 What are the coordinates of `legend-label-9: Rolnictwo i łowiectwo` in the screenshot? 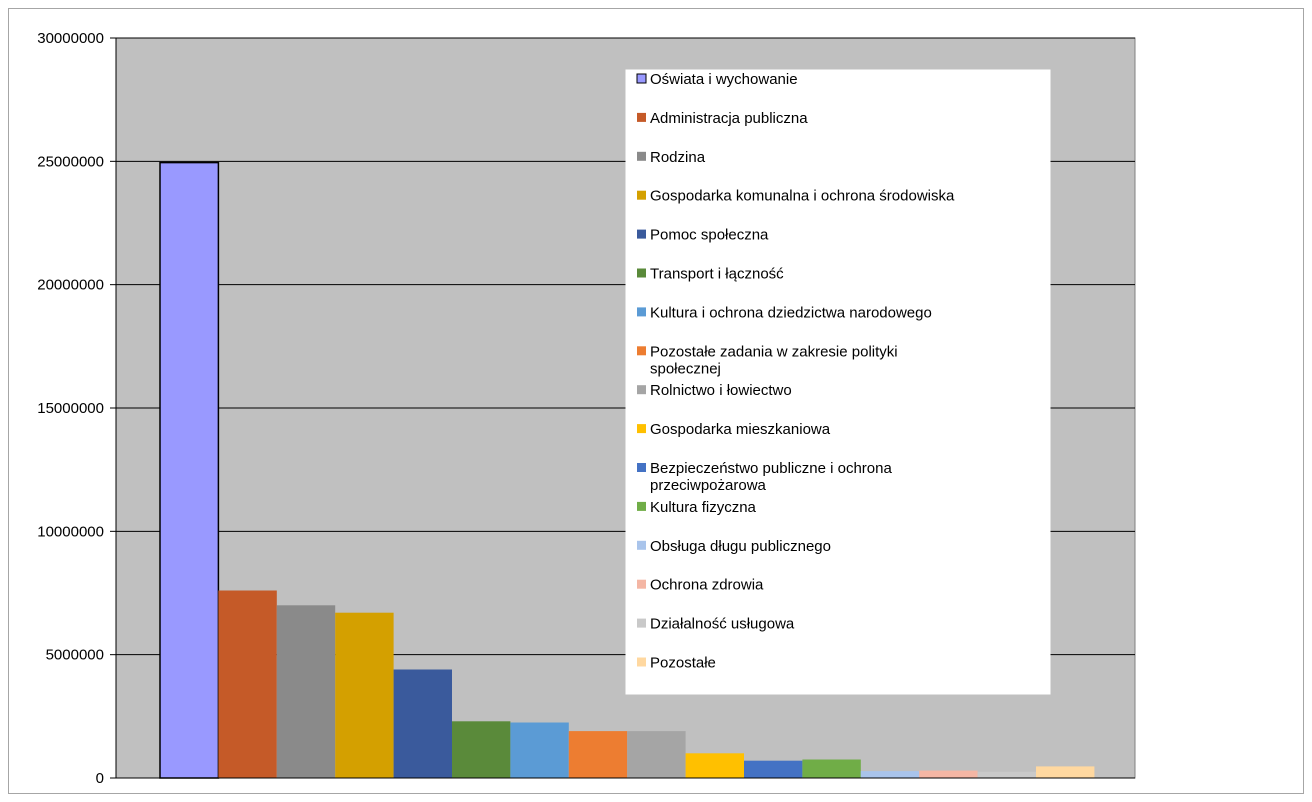 It's located at (721, 390).